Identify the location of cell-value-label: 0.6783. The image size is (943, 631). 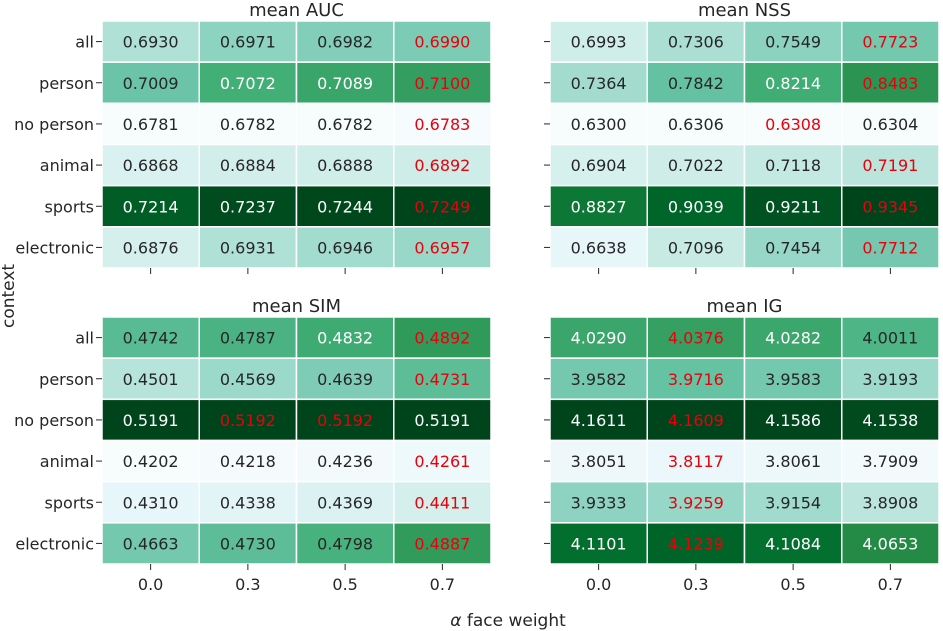
(442, 124).